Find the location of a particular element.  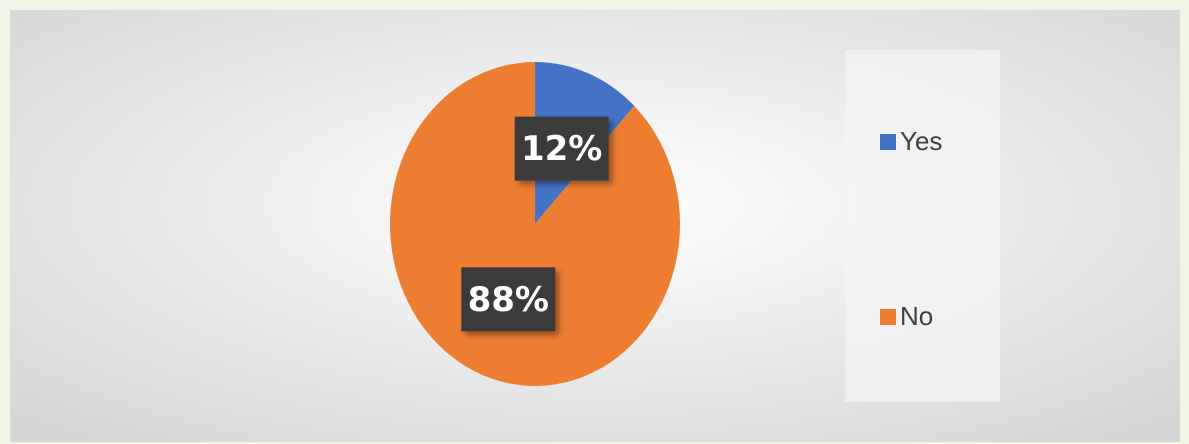

data-label: 88% is located at coordinates (508, 299).